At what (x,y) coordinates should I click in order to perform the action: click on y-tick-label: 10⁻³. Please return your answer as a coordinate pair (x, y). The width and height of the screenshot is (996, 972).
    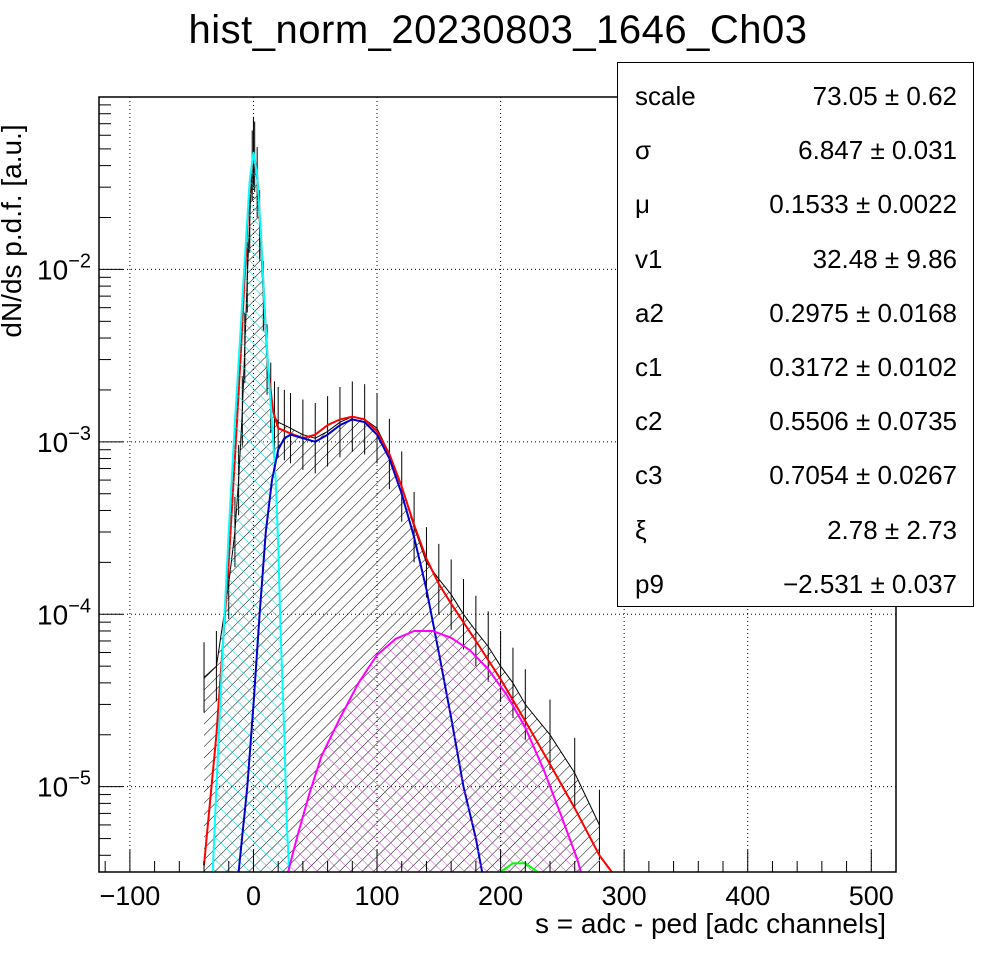
    Looking at the image, I should click on (64, 440).